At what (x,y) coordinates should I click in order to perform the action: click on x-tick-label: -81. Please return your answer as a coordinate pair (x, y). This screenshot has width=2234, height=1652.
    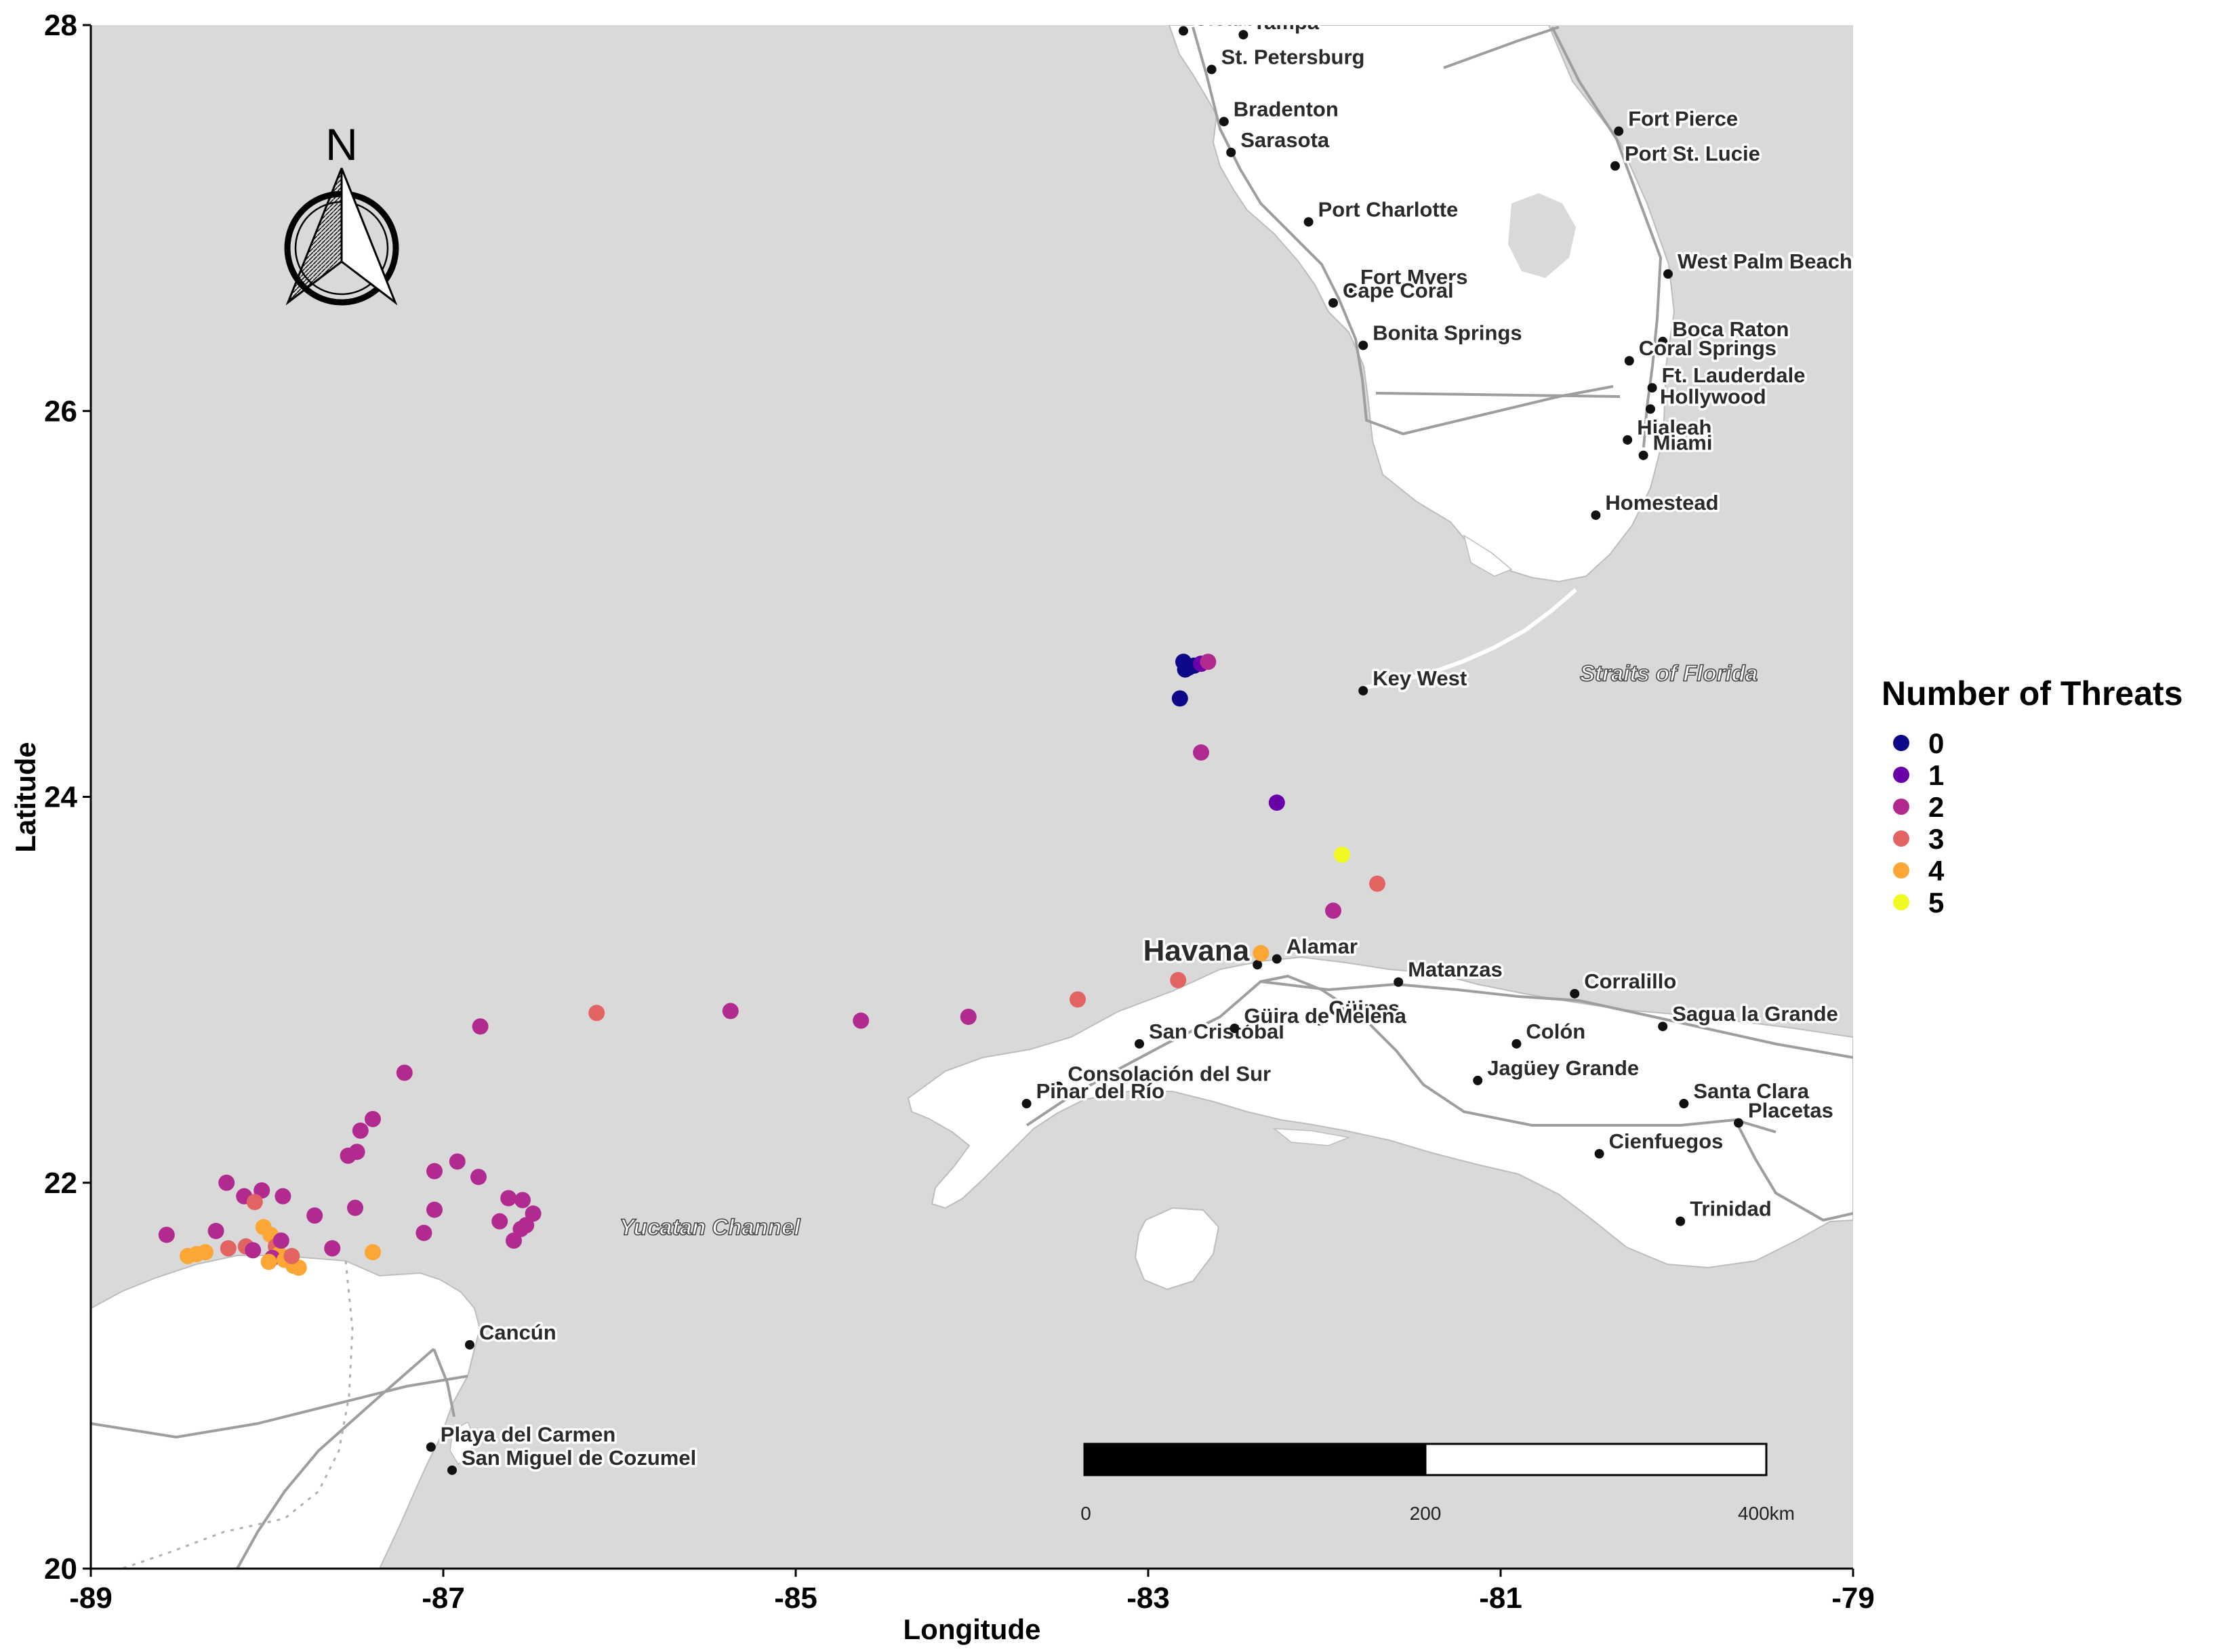
    Looking at the image, I should click on (1500, 1598).